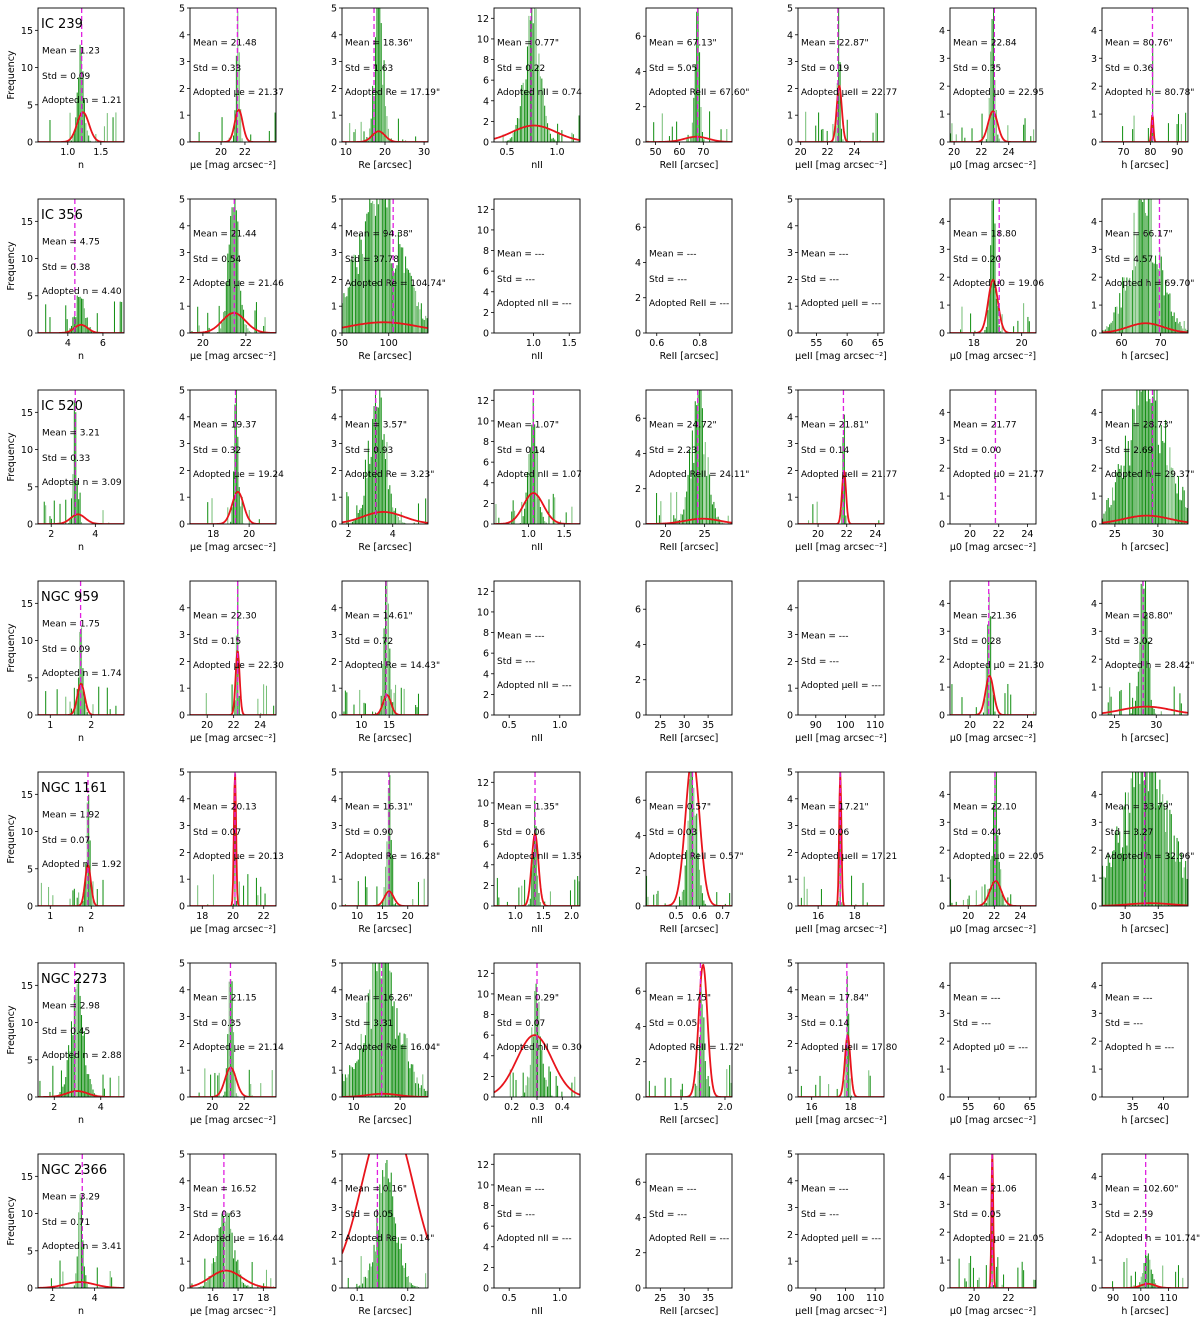 This screenshot has height=1321, width=1200. I want to click on adopted-stat-text: Adopted n = 4.40, so click(82, 292).